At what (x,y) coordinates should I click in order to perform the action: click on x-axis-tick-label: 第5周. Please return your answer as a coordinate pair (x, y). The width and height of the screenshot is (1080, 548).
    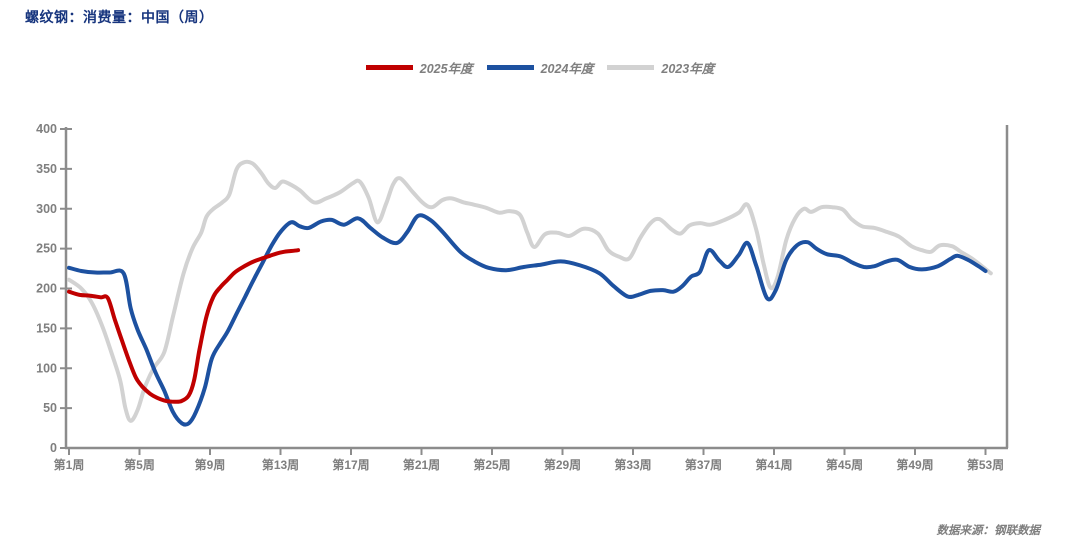
    Looking at the image, I should click on (139, 464).